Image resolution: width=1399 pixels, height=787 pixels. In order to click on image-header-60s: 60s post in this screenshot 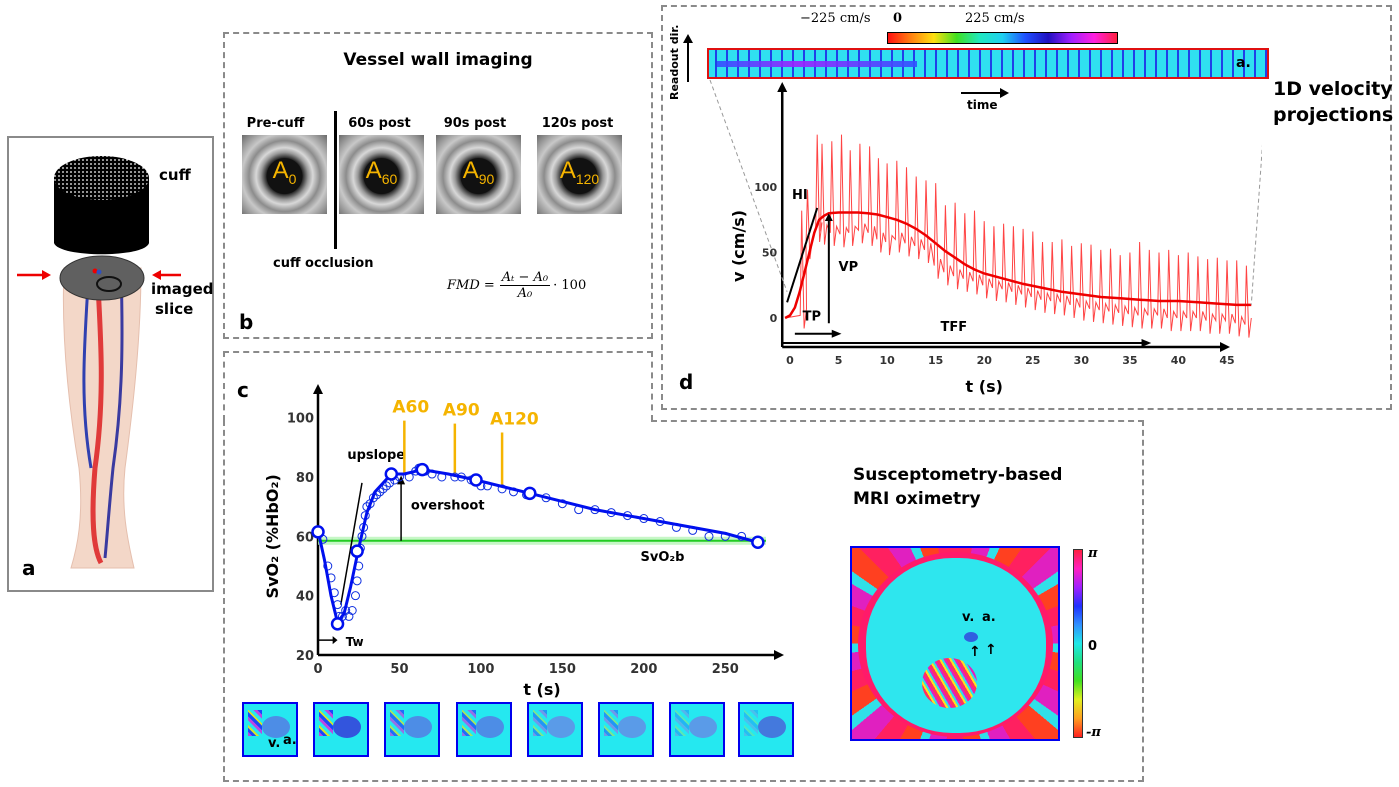, I will do `click(379, 123)`.